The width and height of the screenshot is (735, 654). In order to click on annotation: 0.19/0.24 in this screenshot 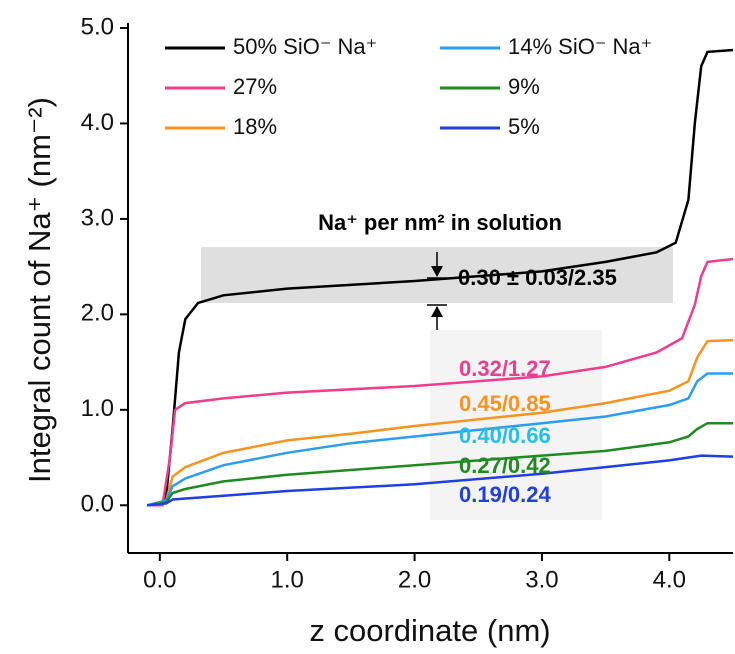, I will do `click(505, 494)`.